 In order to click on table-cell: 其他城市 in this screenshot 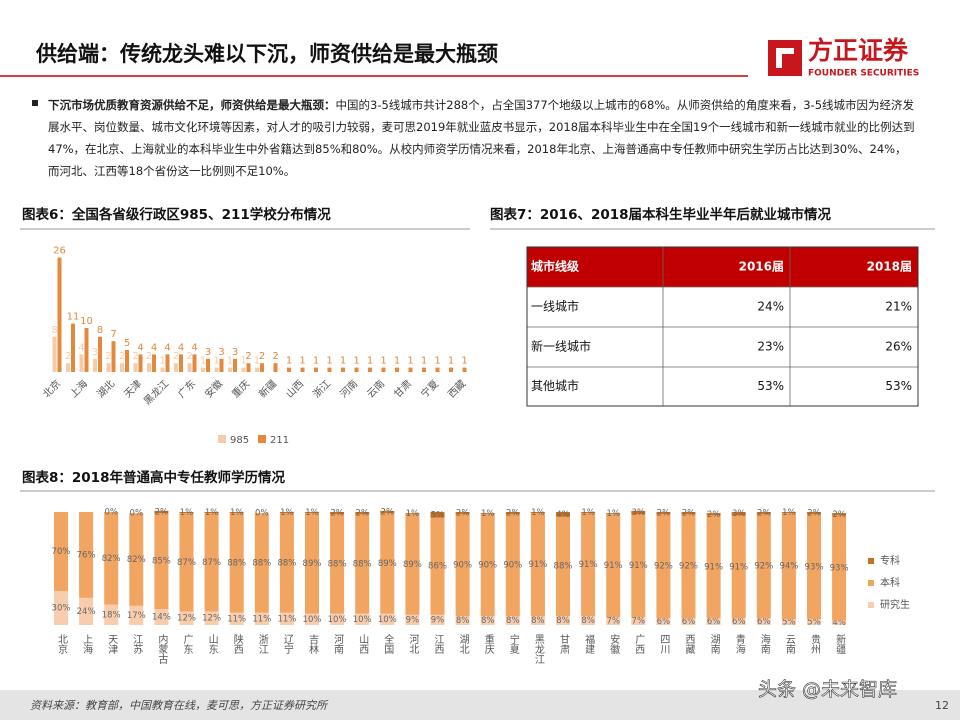, I will do `click(555, 385)`.